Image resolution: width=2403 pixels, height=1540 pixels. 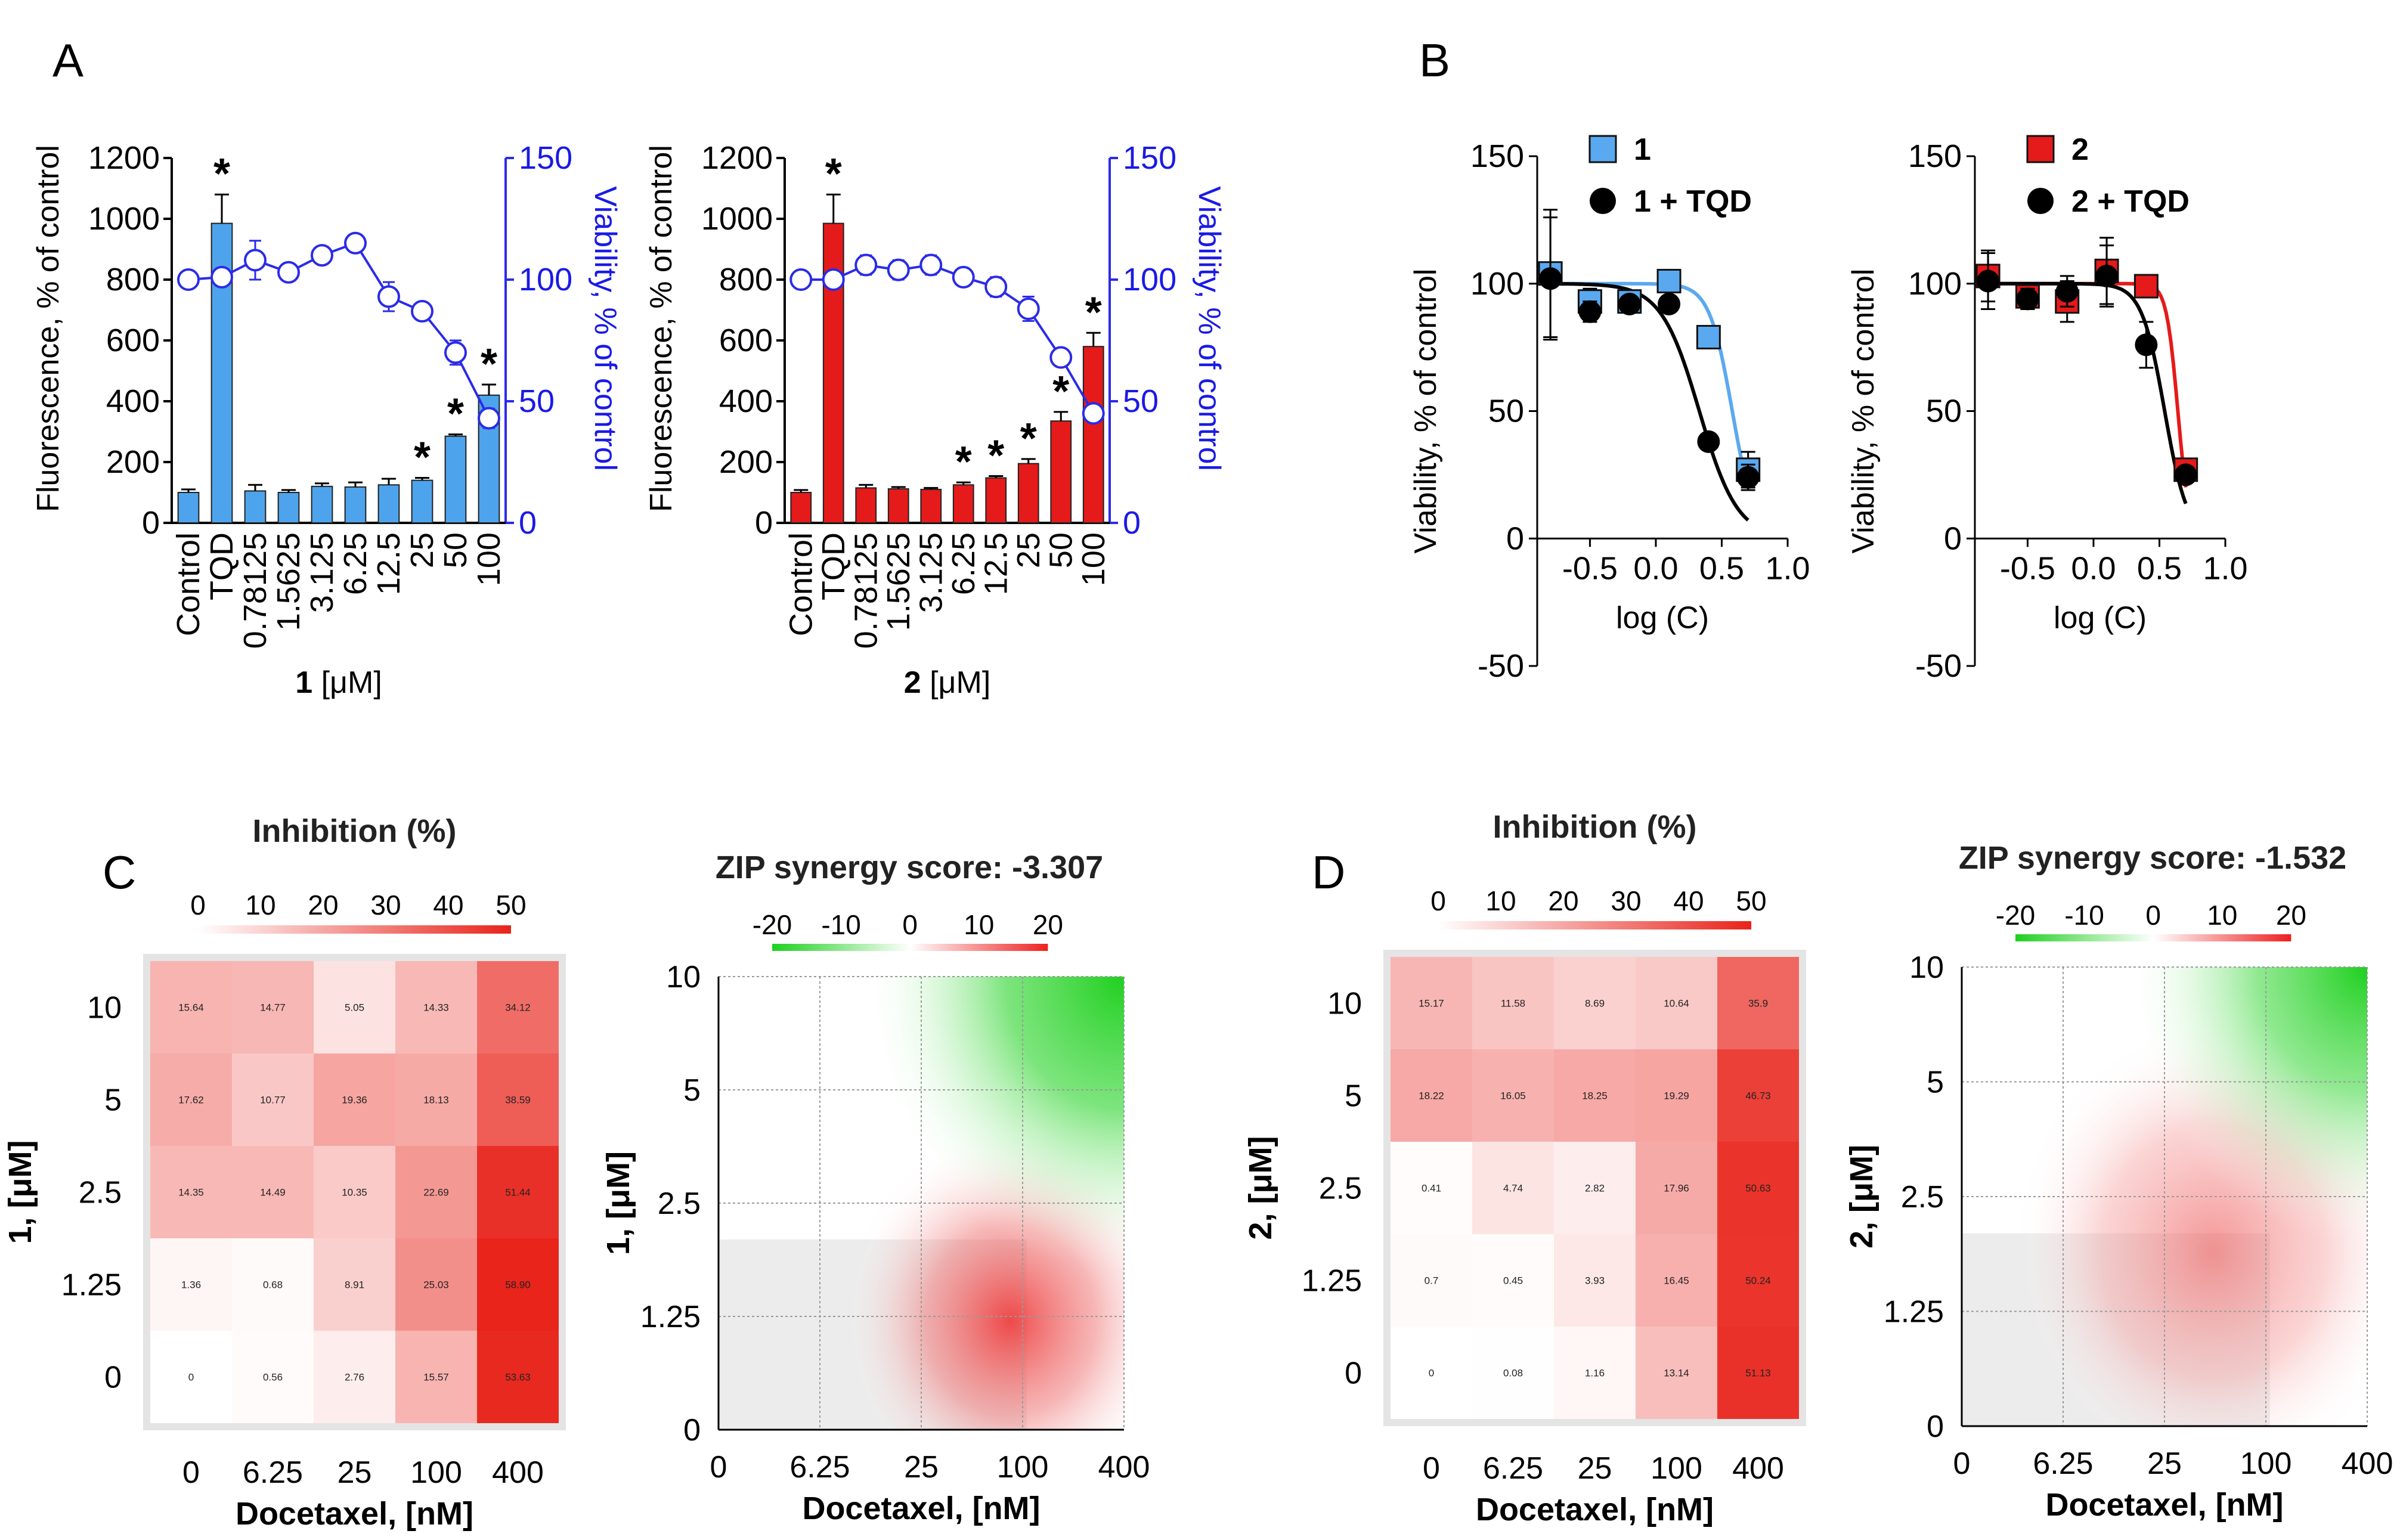 I want to click on heatmap-cell-value: 13.14, so click(x=1676, y=1373).